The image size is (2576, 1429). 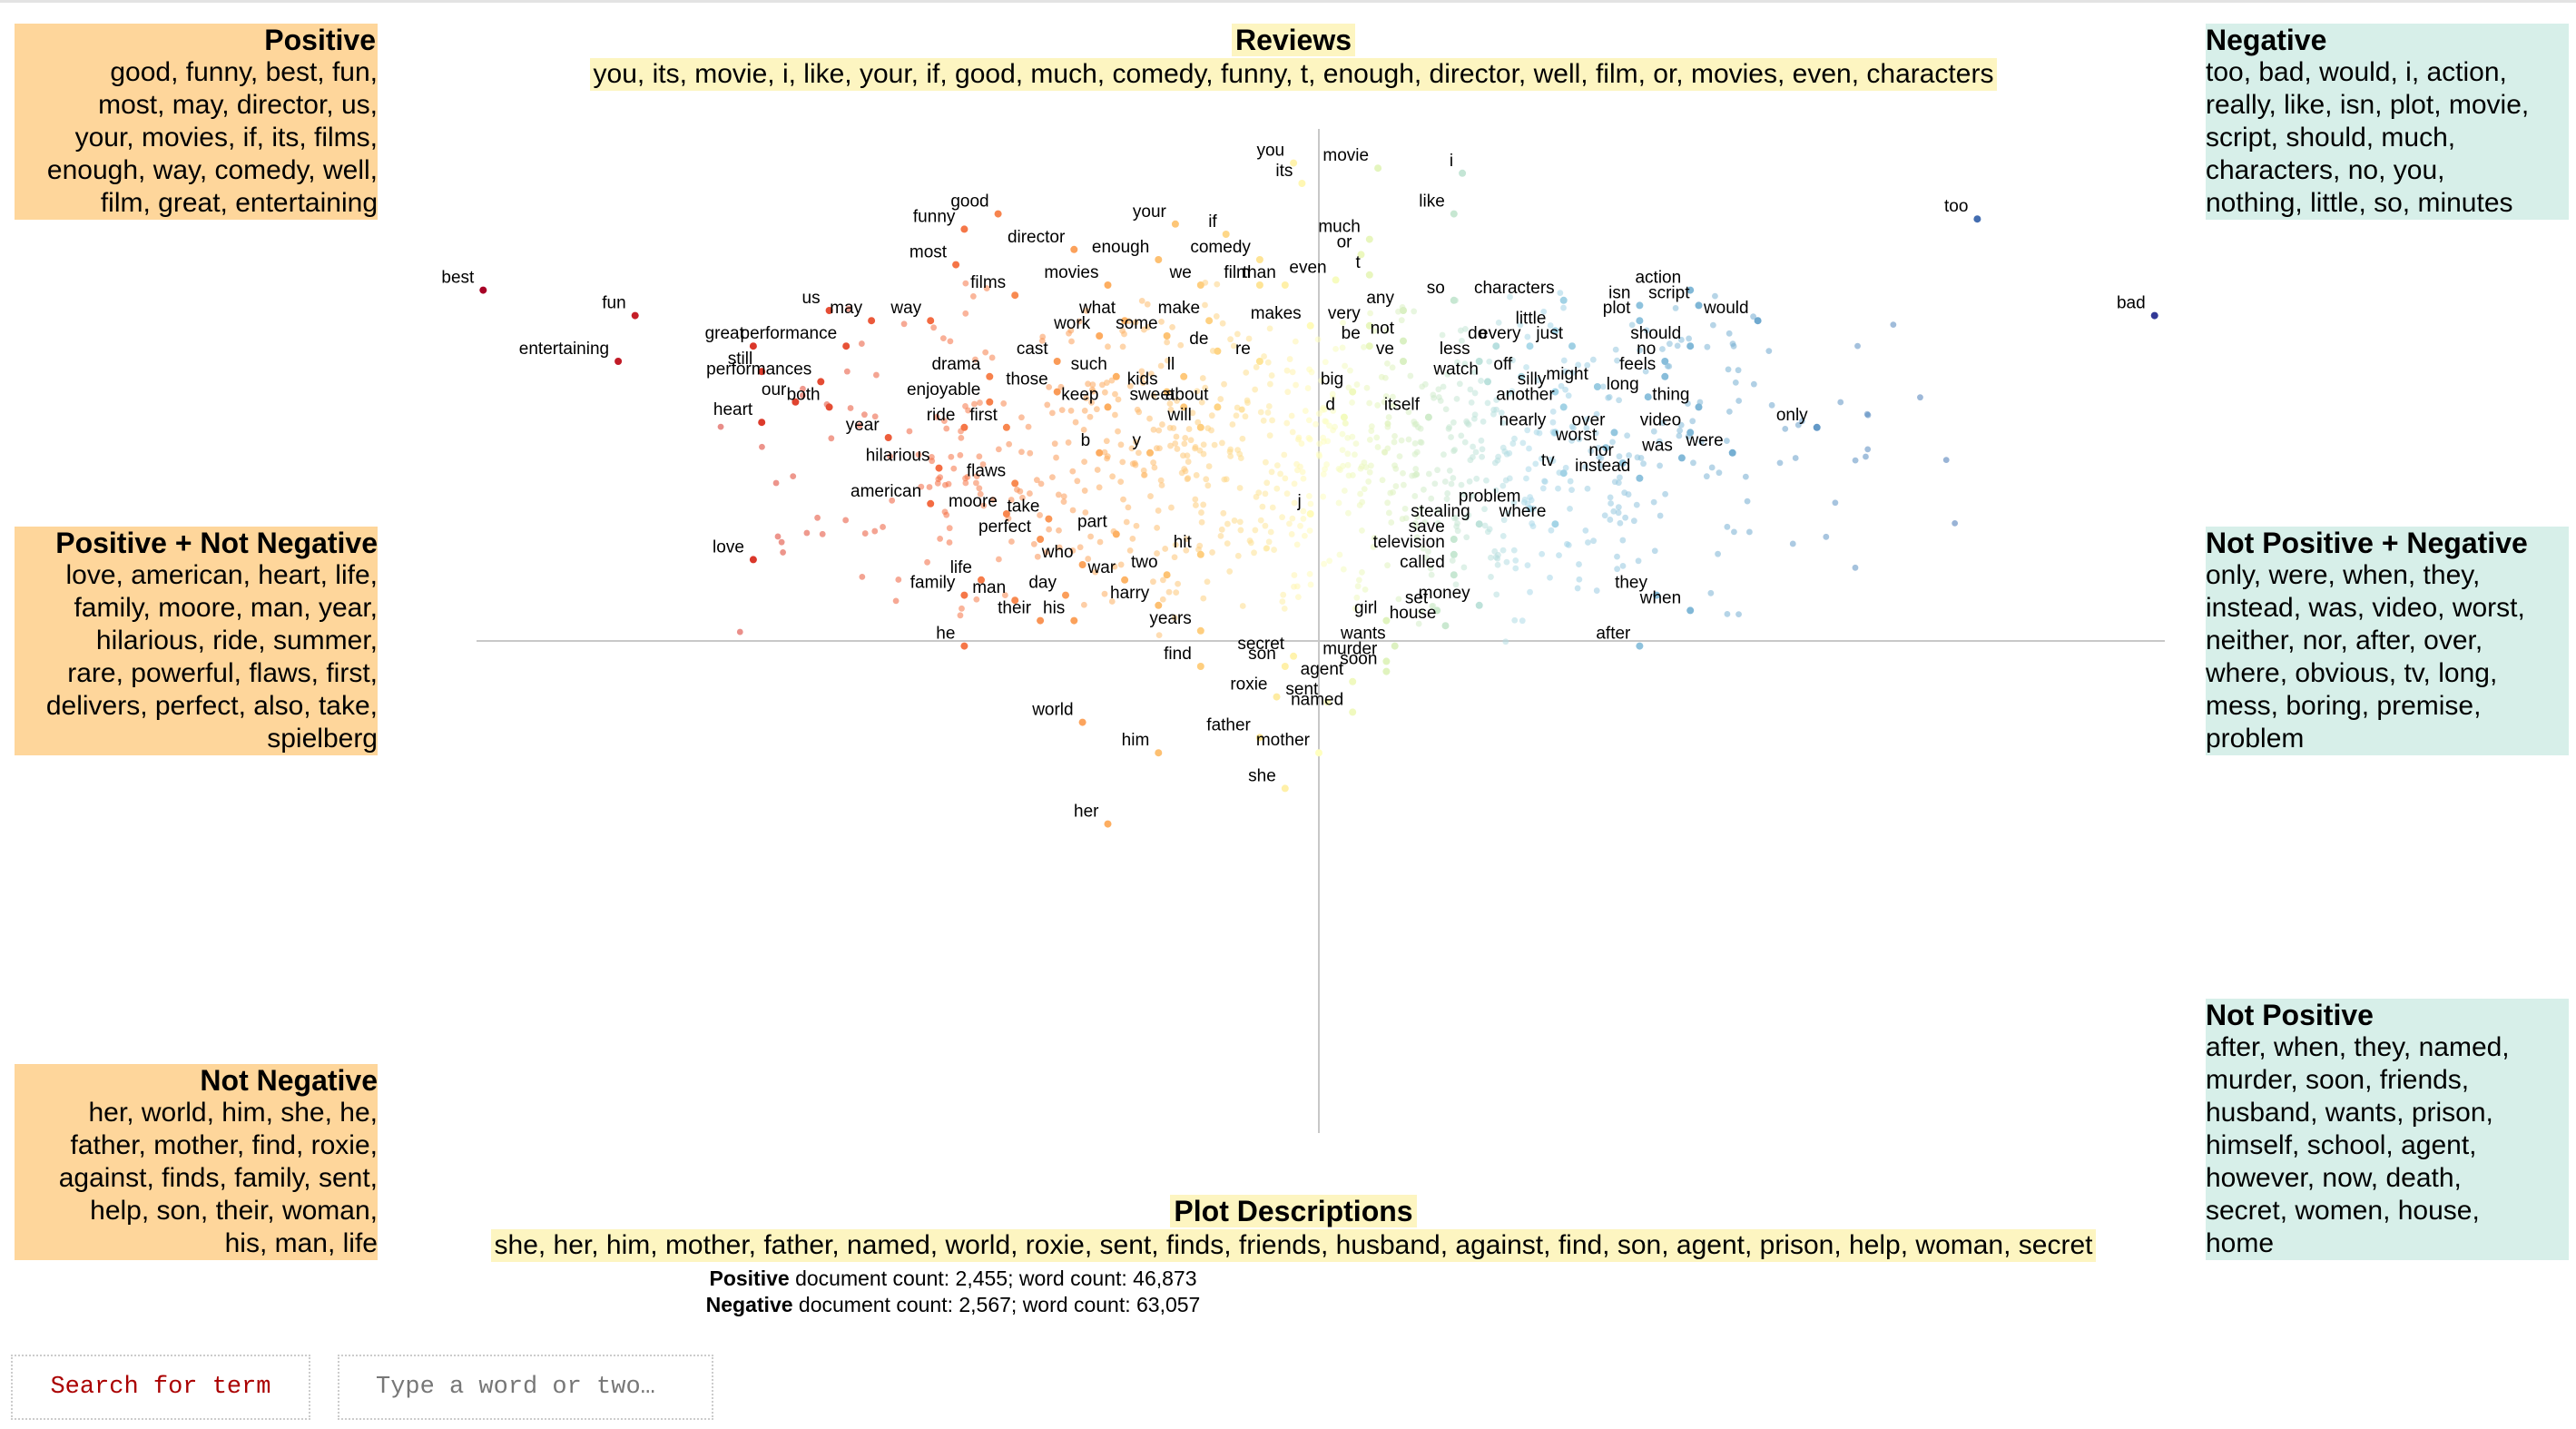 What do you see at coordinates (1178, 415) in the screenshot?
I see `term-label: will` at bounding box center [1178, 415].